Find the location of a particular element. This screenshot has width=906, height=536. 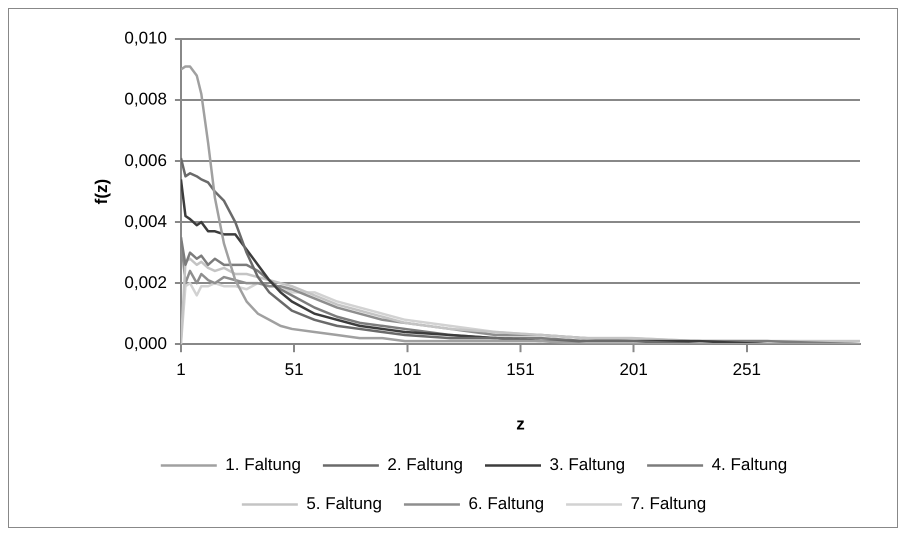

legend-label: 6. Faltung is located at coordinates (506, 504).